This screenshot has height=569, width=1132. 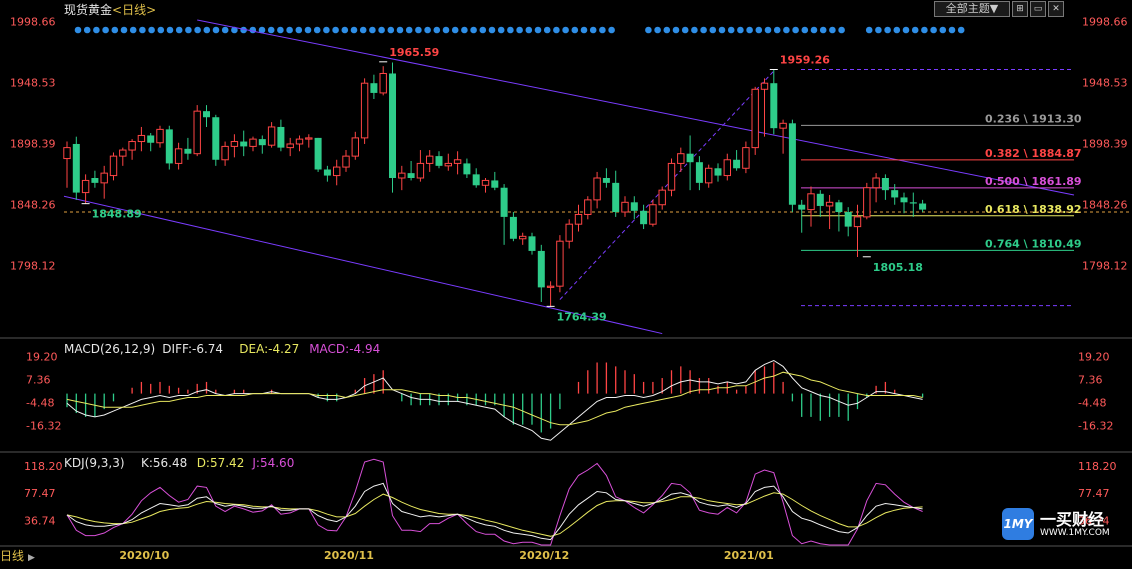 I want to click on macd-legend-item: MACD:-4.94, so click(x=344, y=349).